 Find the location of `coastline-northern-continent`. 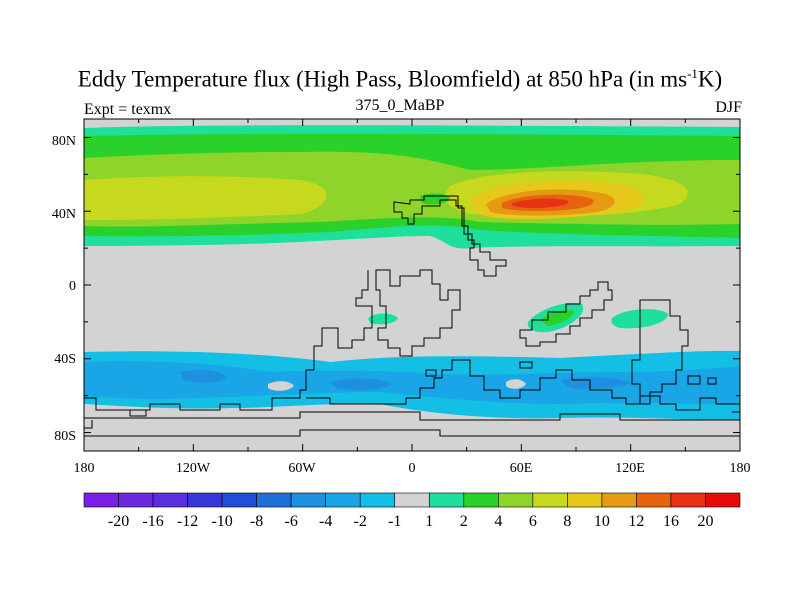

coastline-northern-continent is located at coordinates (450, 236).